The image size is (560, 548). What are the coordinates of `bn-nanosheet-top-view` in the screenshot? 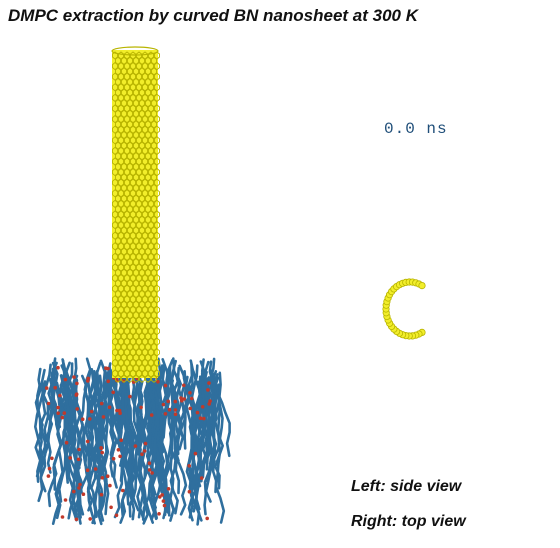 It's located at (404, 309).